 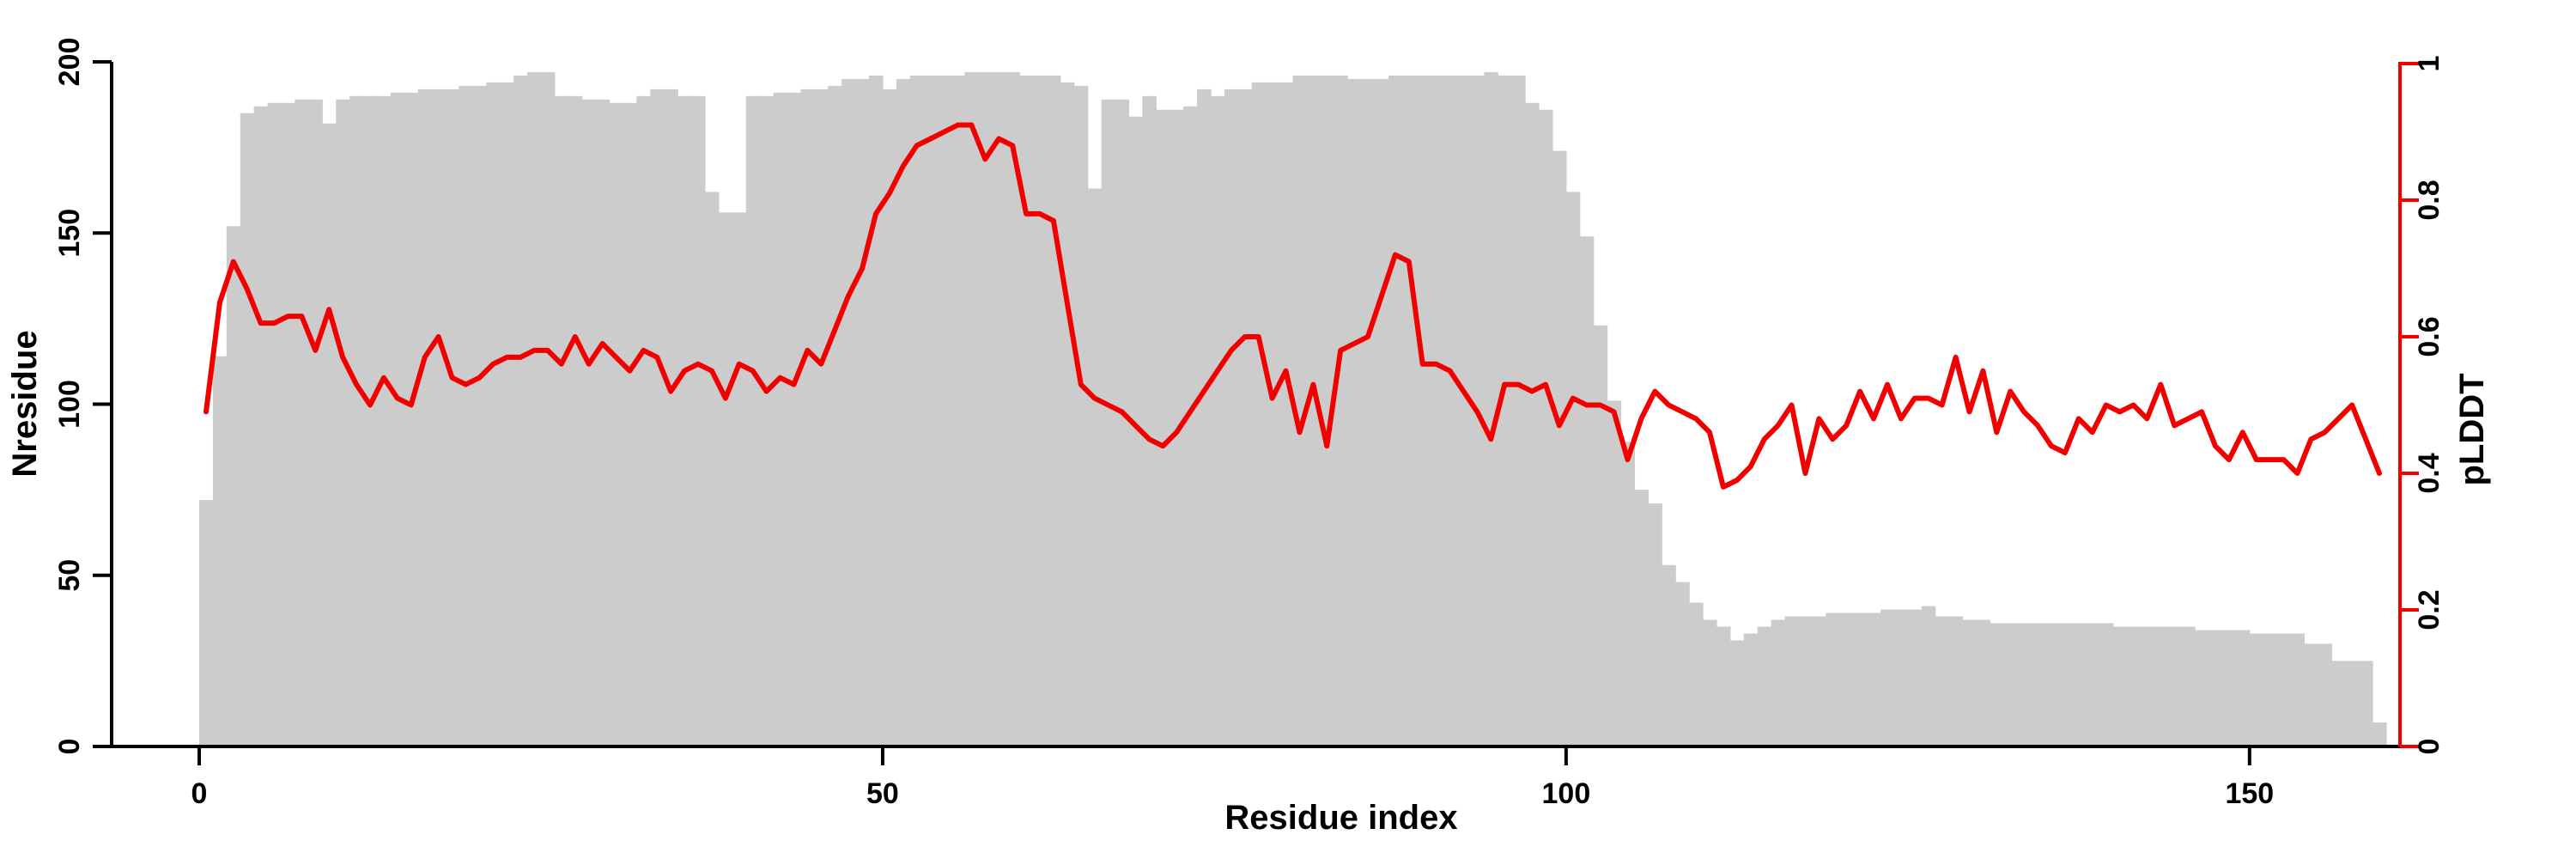 I want to click on right-y-axis-ticks: 0 0.2 0.4 0.6 0.8 1, so click(x=2422, y=406).